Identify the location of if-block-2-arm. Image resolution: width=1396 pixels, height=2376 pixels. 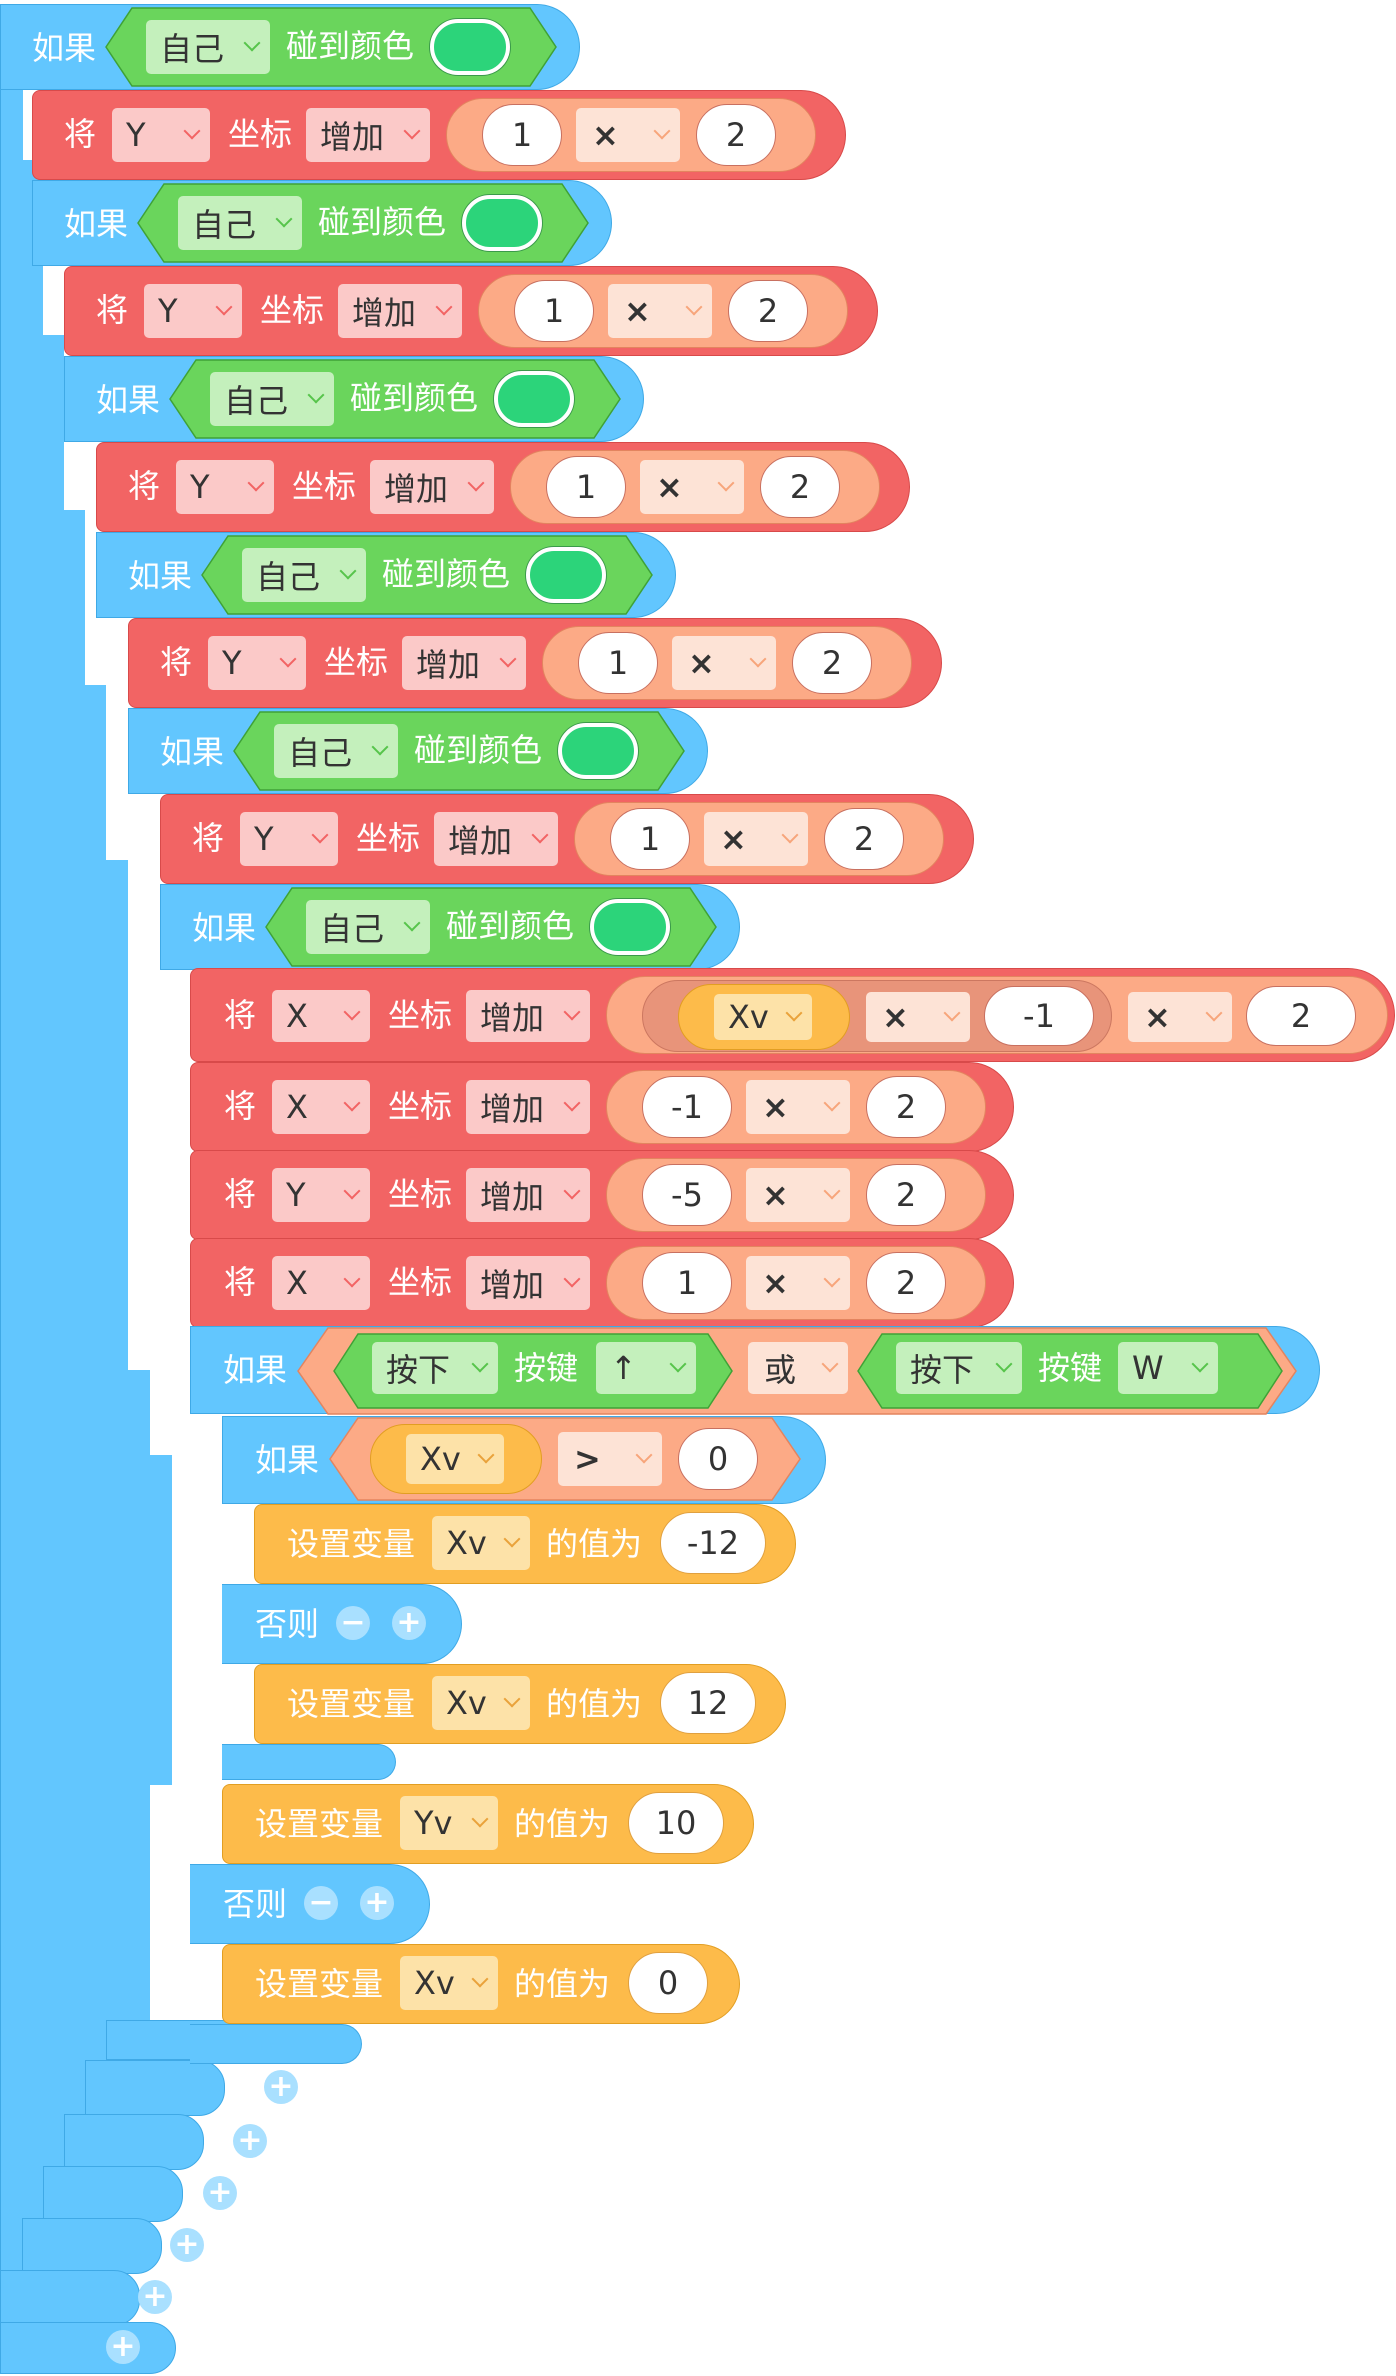
(32, 1230).